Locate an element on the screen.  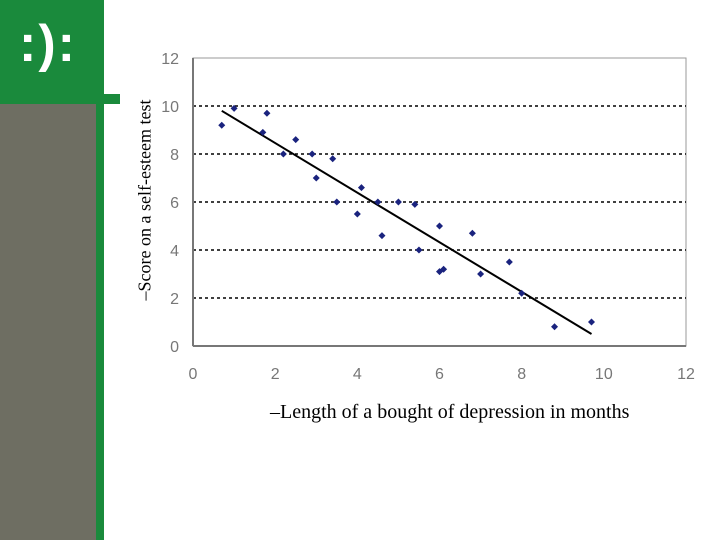
x-tick-labels: 0 2 4 6 8 10 12 is located at coordinates (442, 374).